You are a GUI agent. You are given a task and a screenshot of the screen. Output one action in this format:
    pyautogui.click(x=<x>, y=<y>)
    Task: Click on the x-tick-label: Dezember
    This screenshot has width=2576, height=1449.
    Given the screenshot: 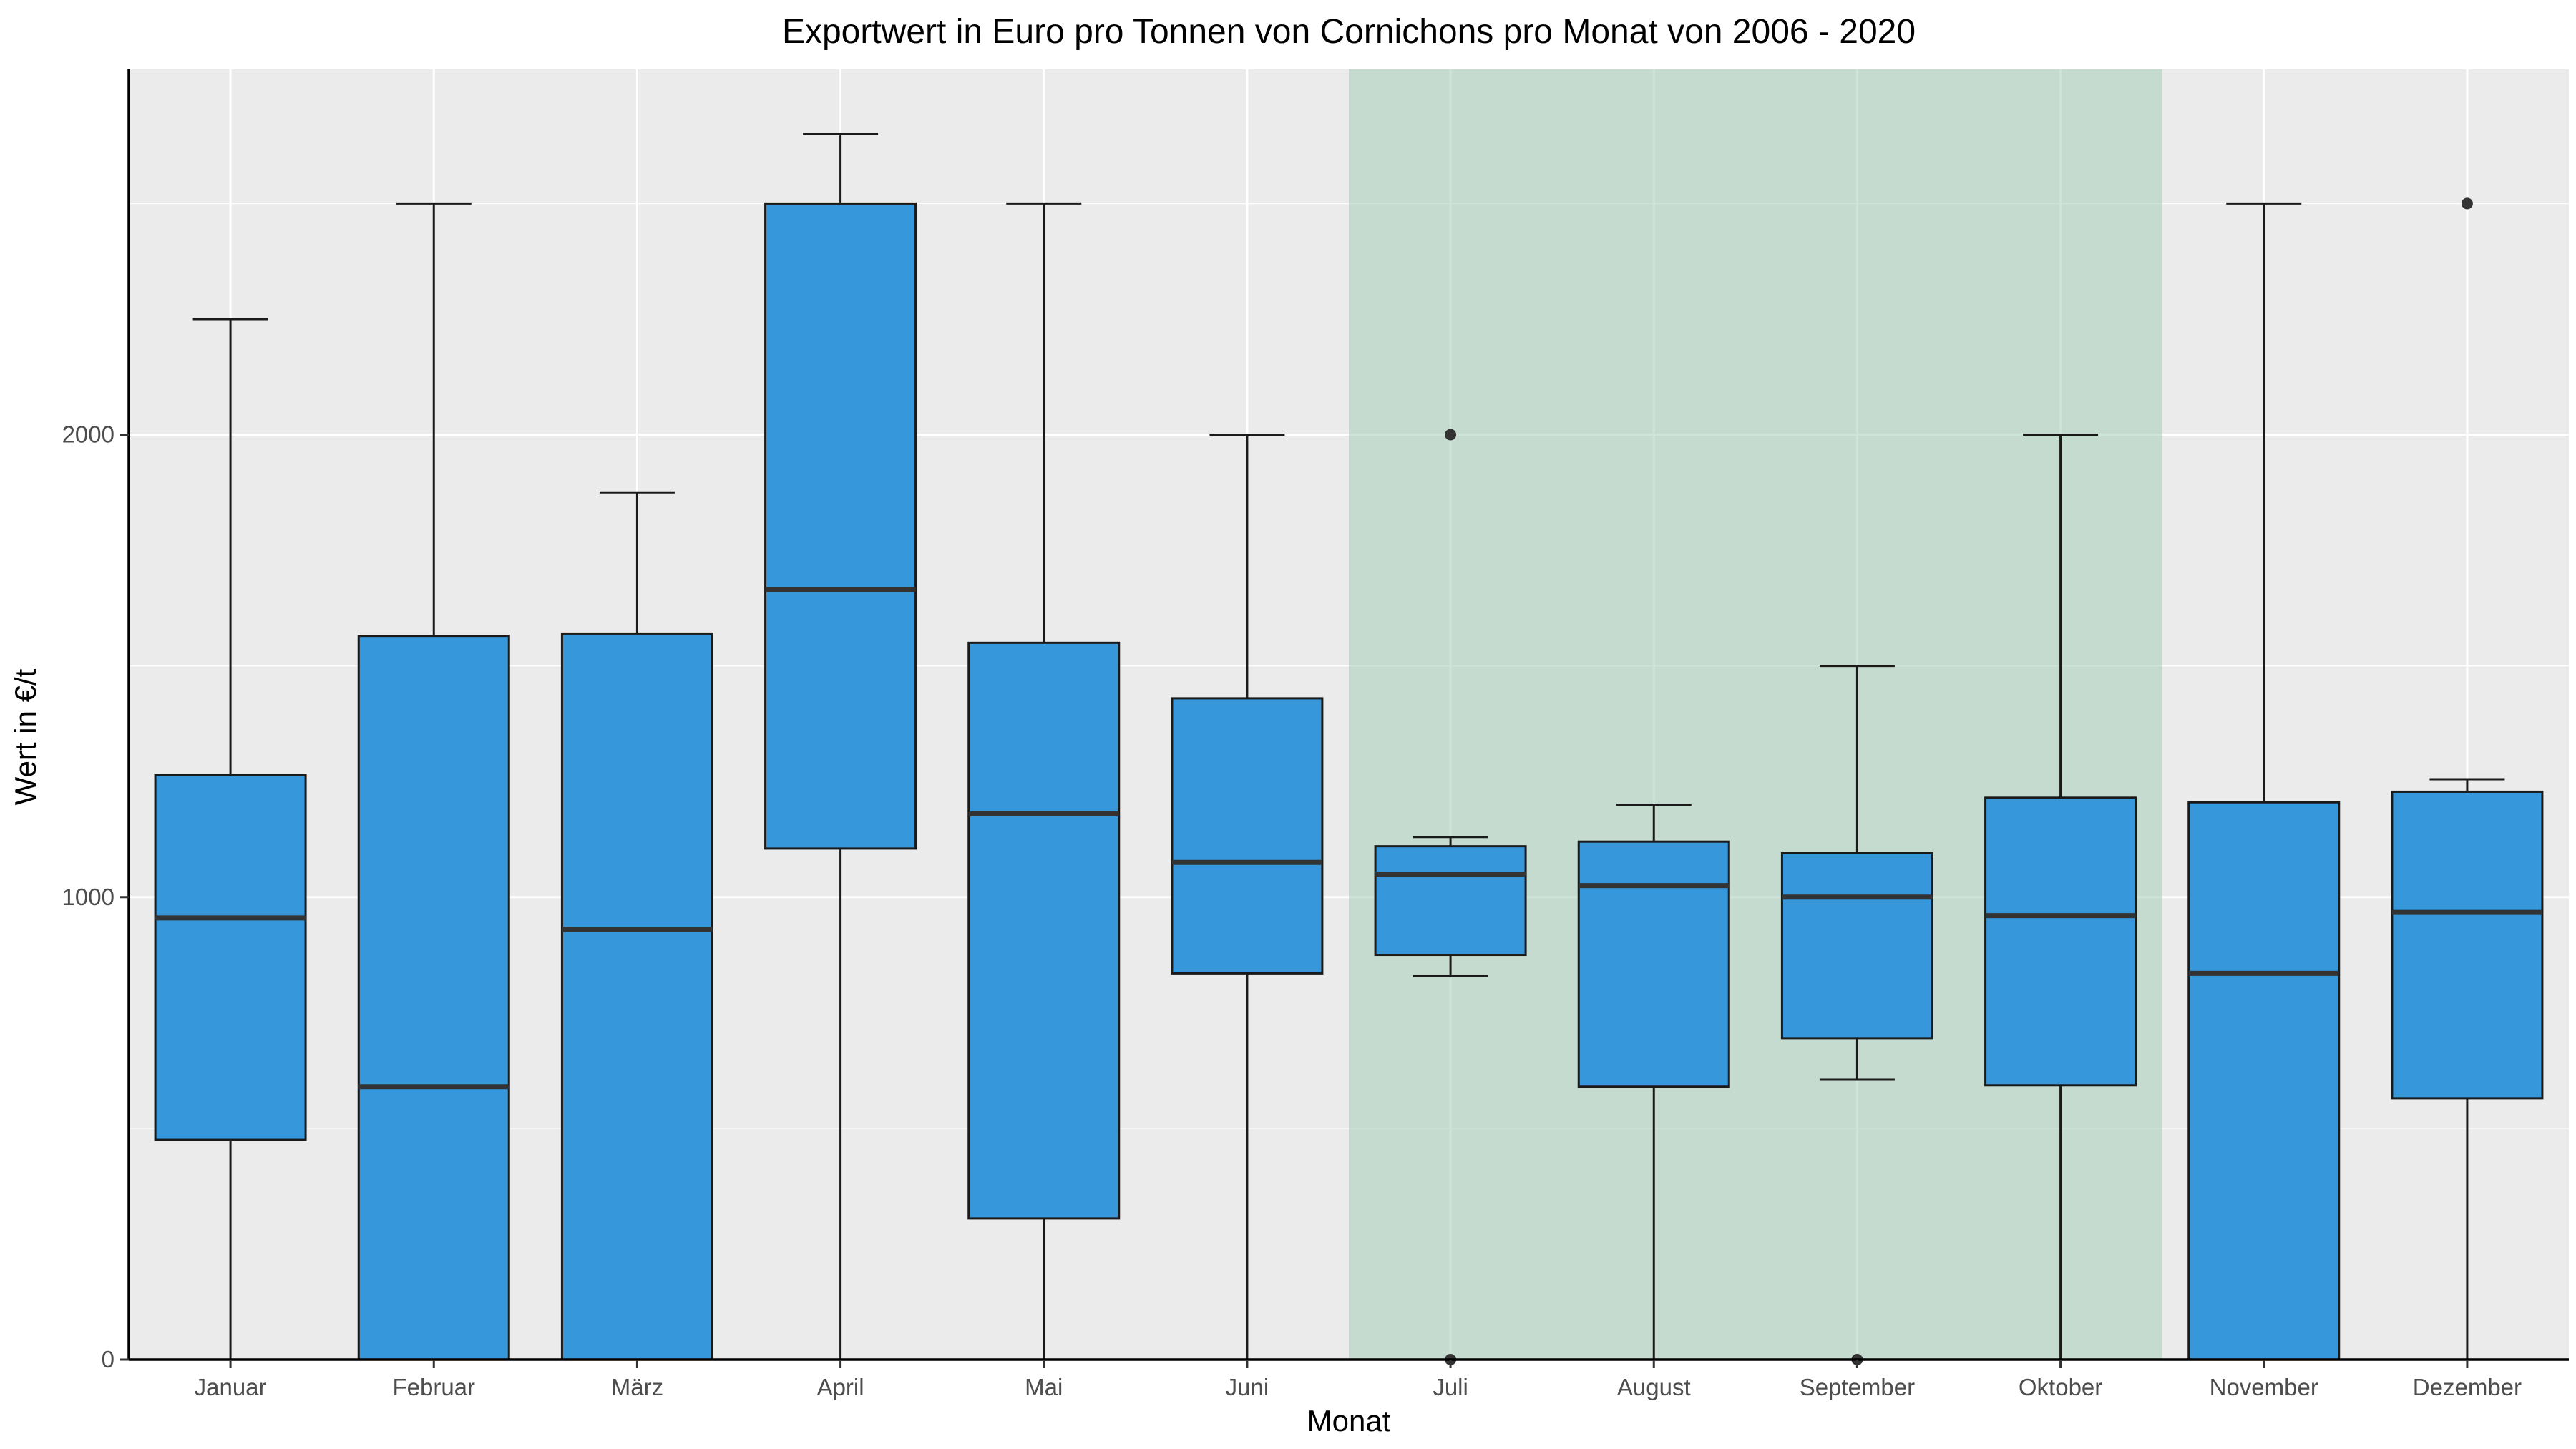 What is the action you would take?
    pyautogui.click(x=2467, y=1387)
    